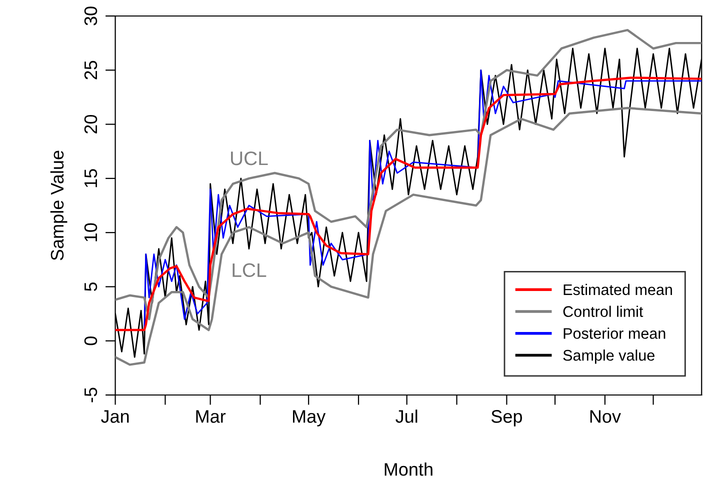  I want to click on x-tick-label: Jul, so click(407, 416).